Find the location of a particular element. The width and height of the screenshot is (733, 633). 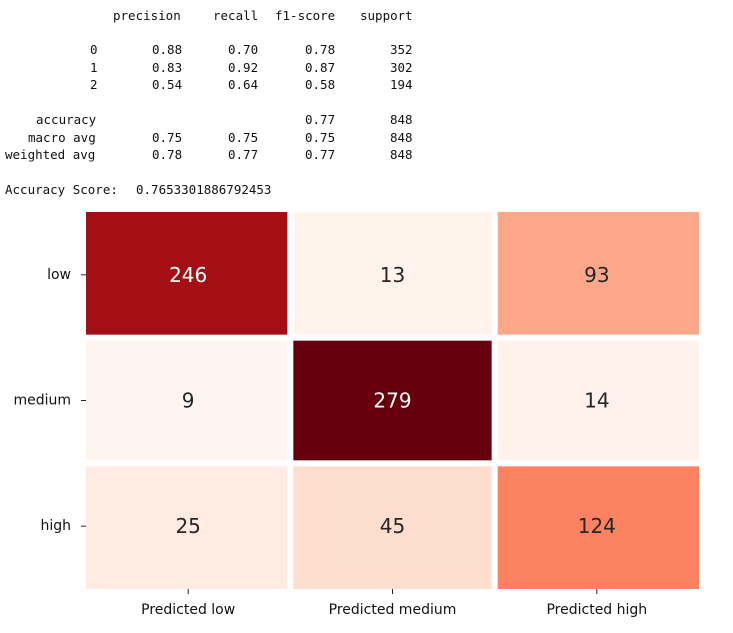

heatmap-value-medium-predicted-medium: 279 is located at coordinates (392, 401).